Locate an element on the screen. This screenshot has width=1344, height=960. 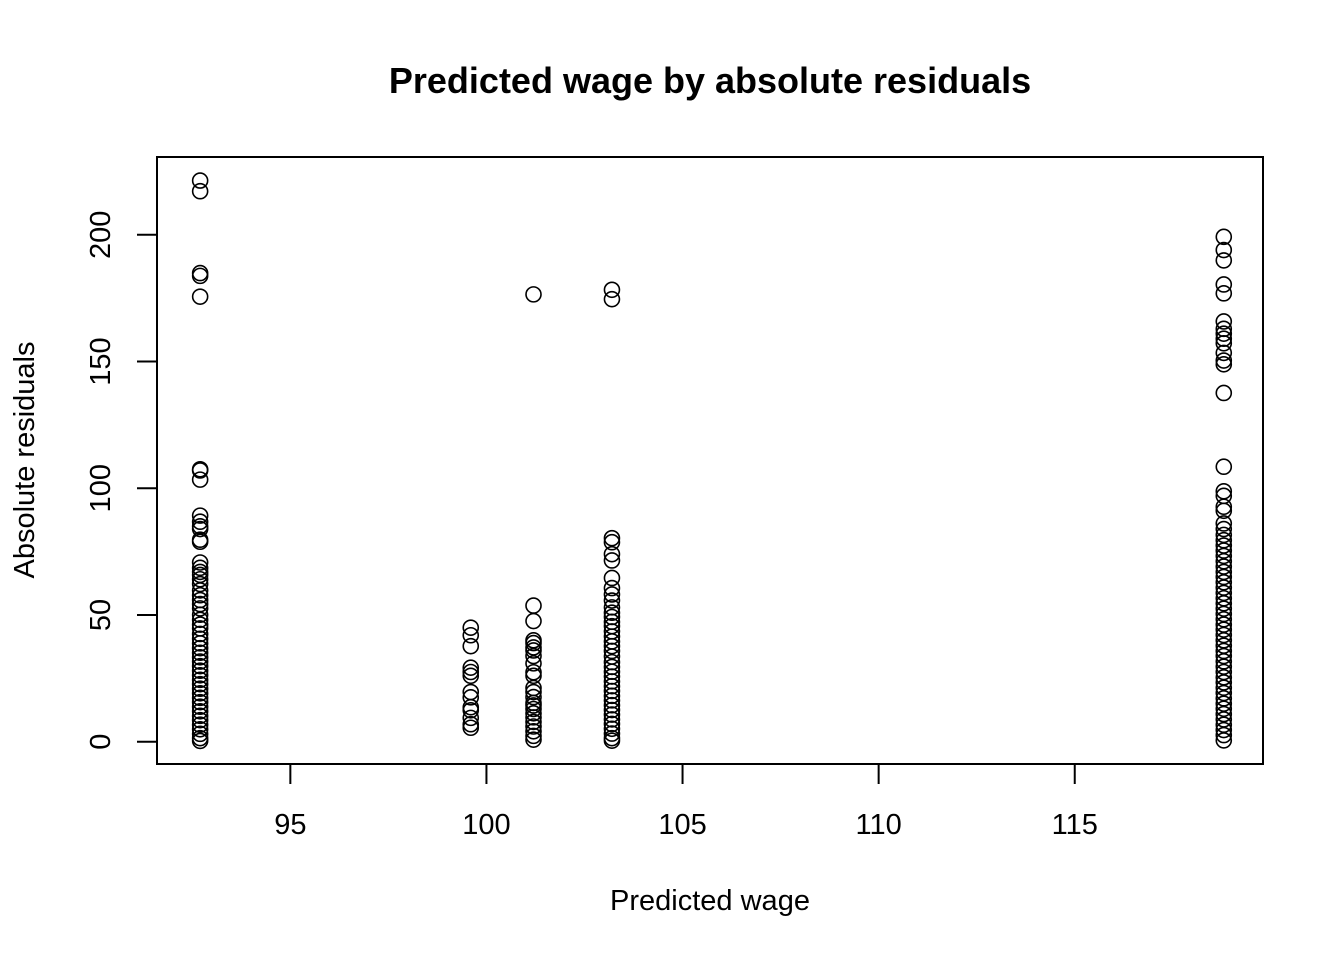
y-tick-label: 150 is located at coordinates (101, 361).